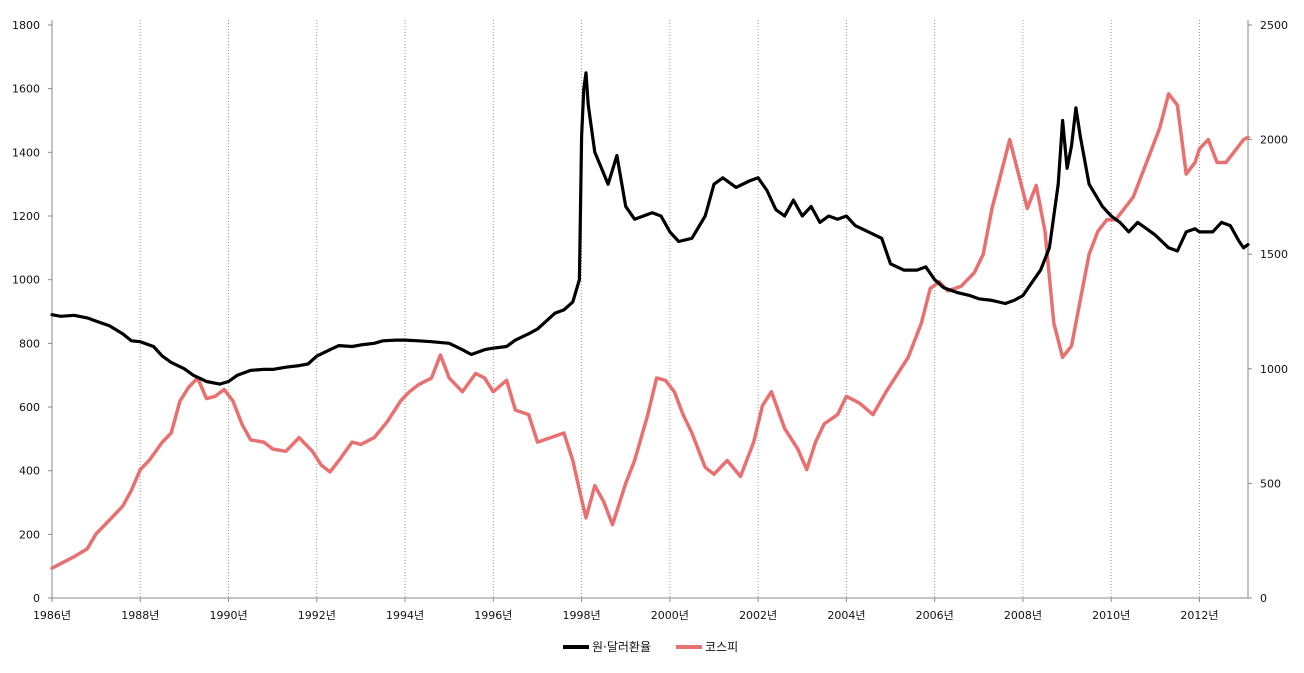  I want to click on x-tick-label: 1988년, so click(140, 615).